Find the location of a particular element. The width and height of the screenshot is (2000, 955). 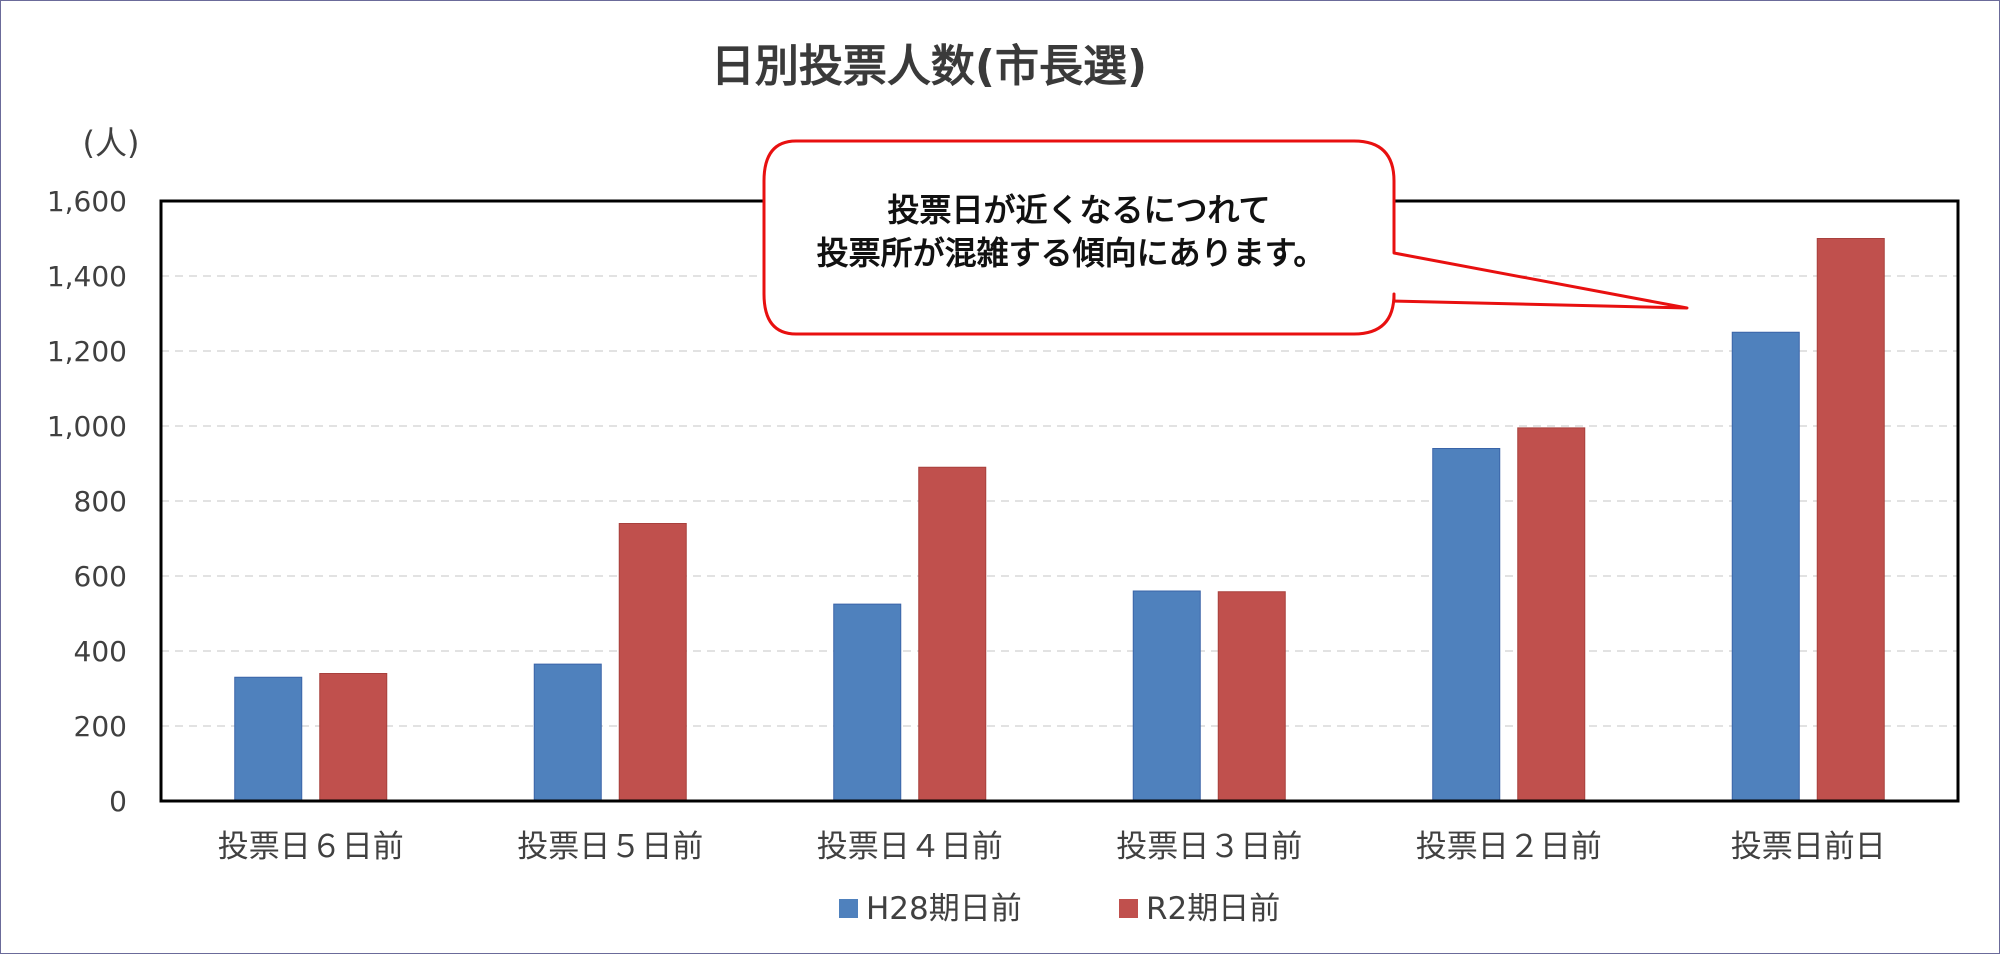

callout-annotation: 投票日が近くなるにつれて 投票所が混雑する傾向にあります。 is located at coordinates (1225, 237).